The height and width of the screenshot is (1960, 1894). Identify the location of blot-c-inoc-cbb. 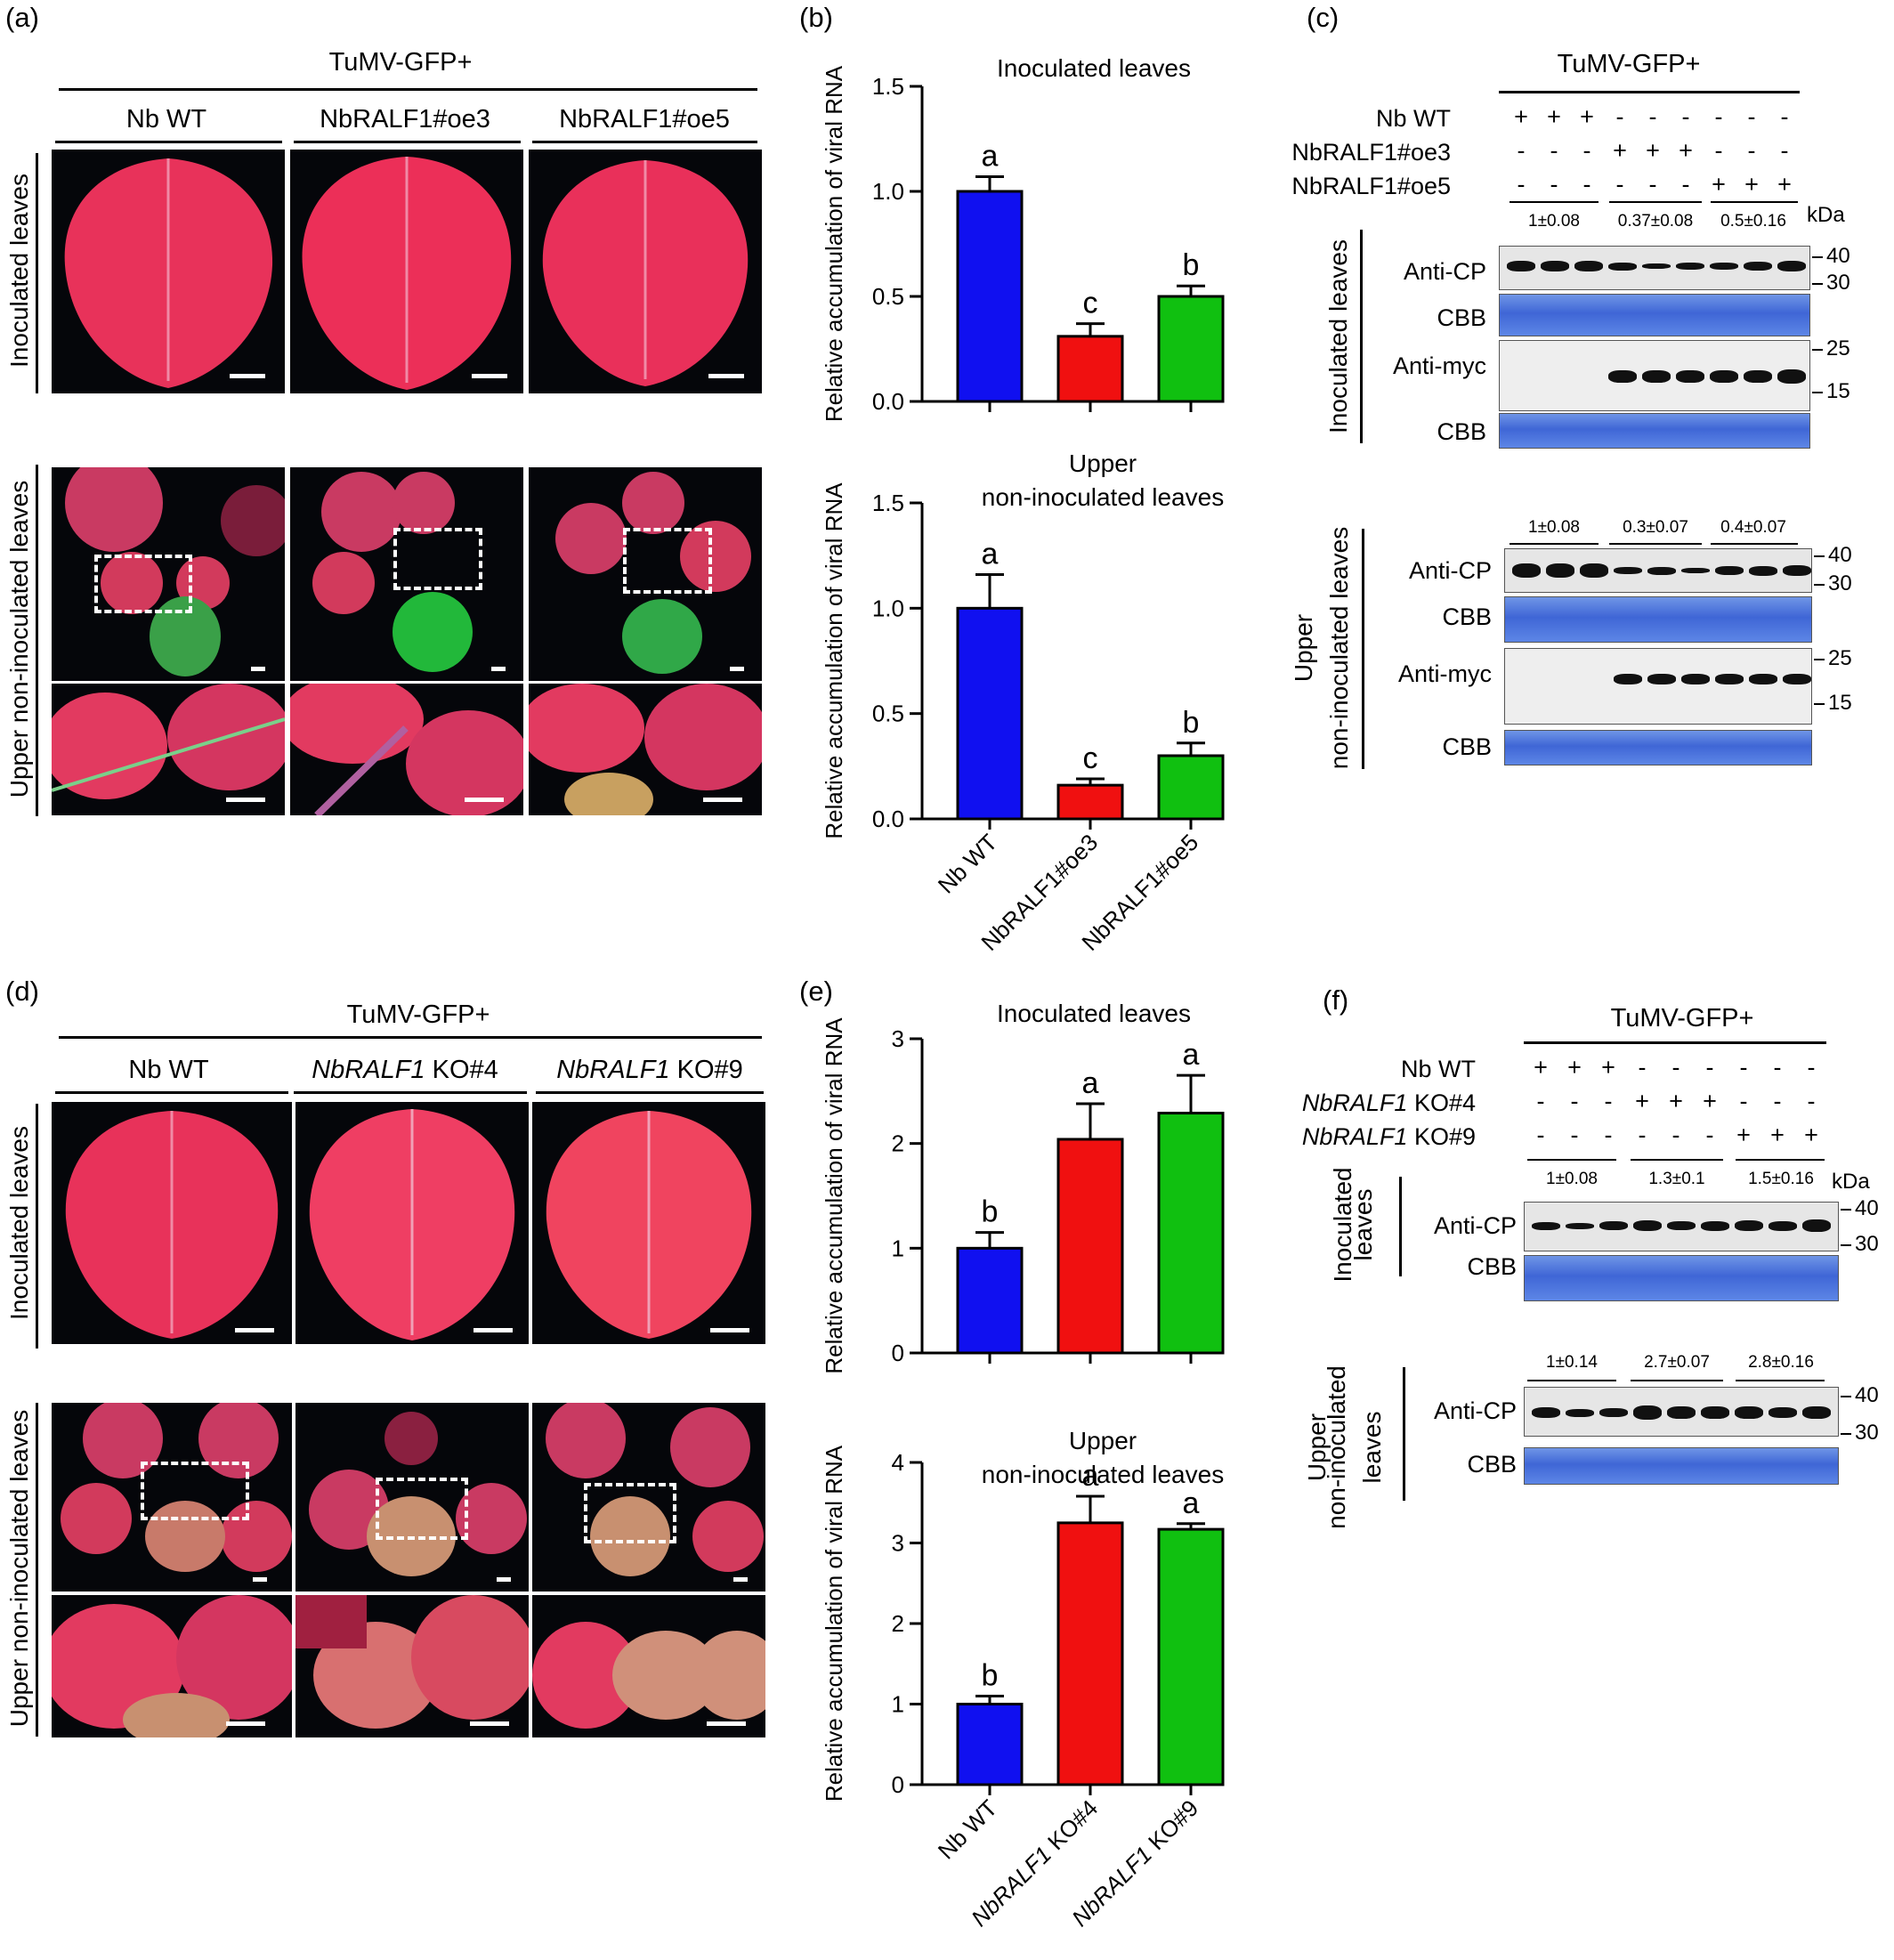
(1654, 315).